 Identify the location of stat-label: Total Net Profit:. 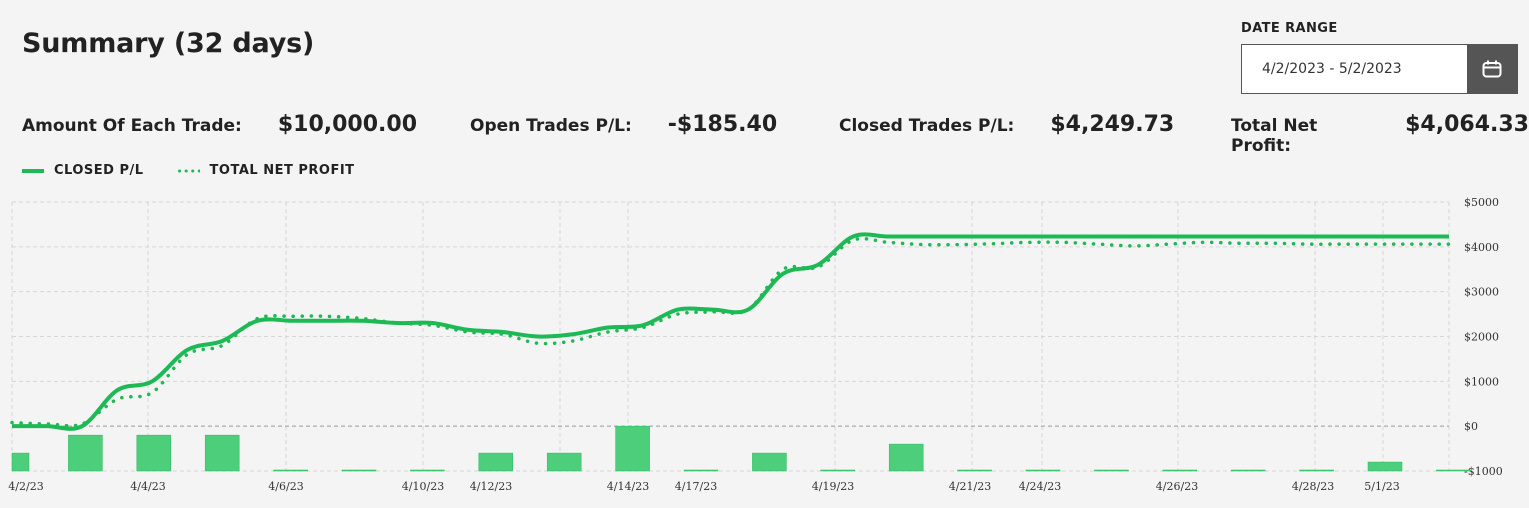
(1274, 136).